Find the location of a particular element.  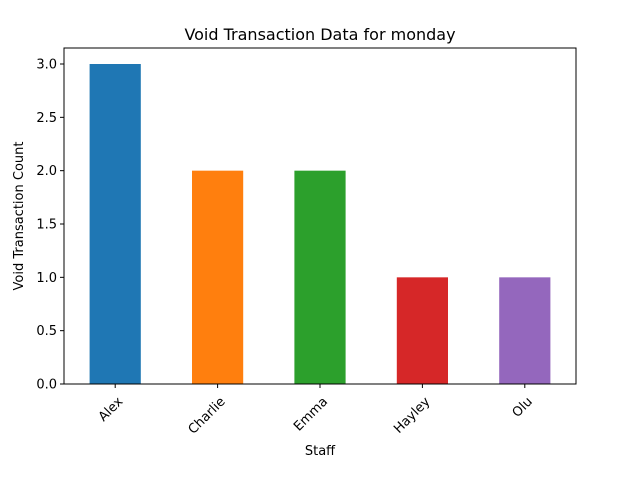

bar-hayley is located at coordinates (422, 330).